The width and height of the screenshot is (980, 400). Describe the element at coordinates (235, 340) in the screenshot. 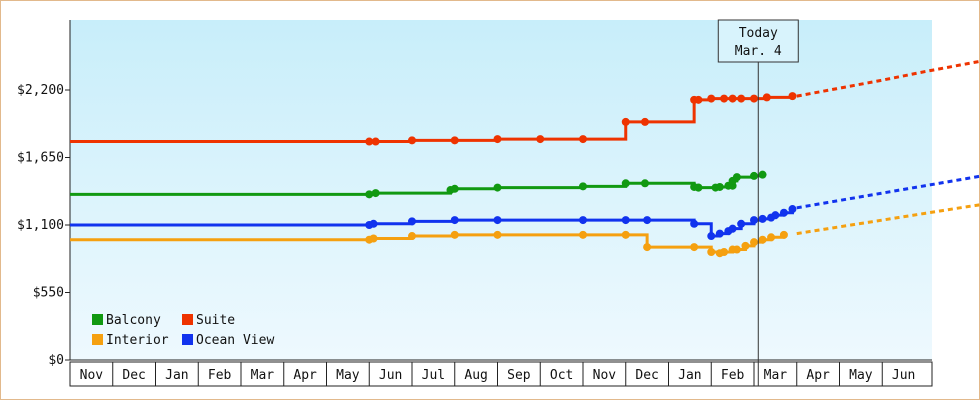

I see `legend-label: Ocean View` at that location.